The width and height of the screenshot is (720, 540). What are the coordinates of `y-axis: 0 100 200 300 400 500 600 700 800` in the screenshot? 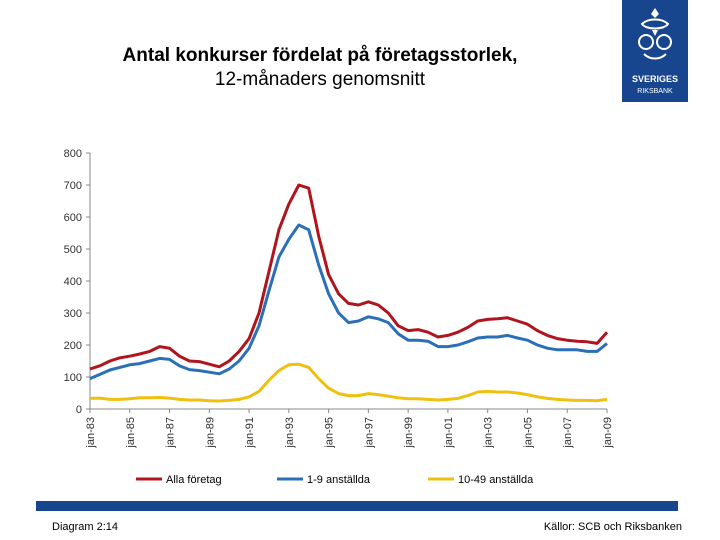 It's located at (77, 282).